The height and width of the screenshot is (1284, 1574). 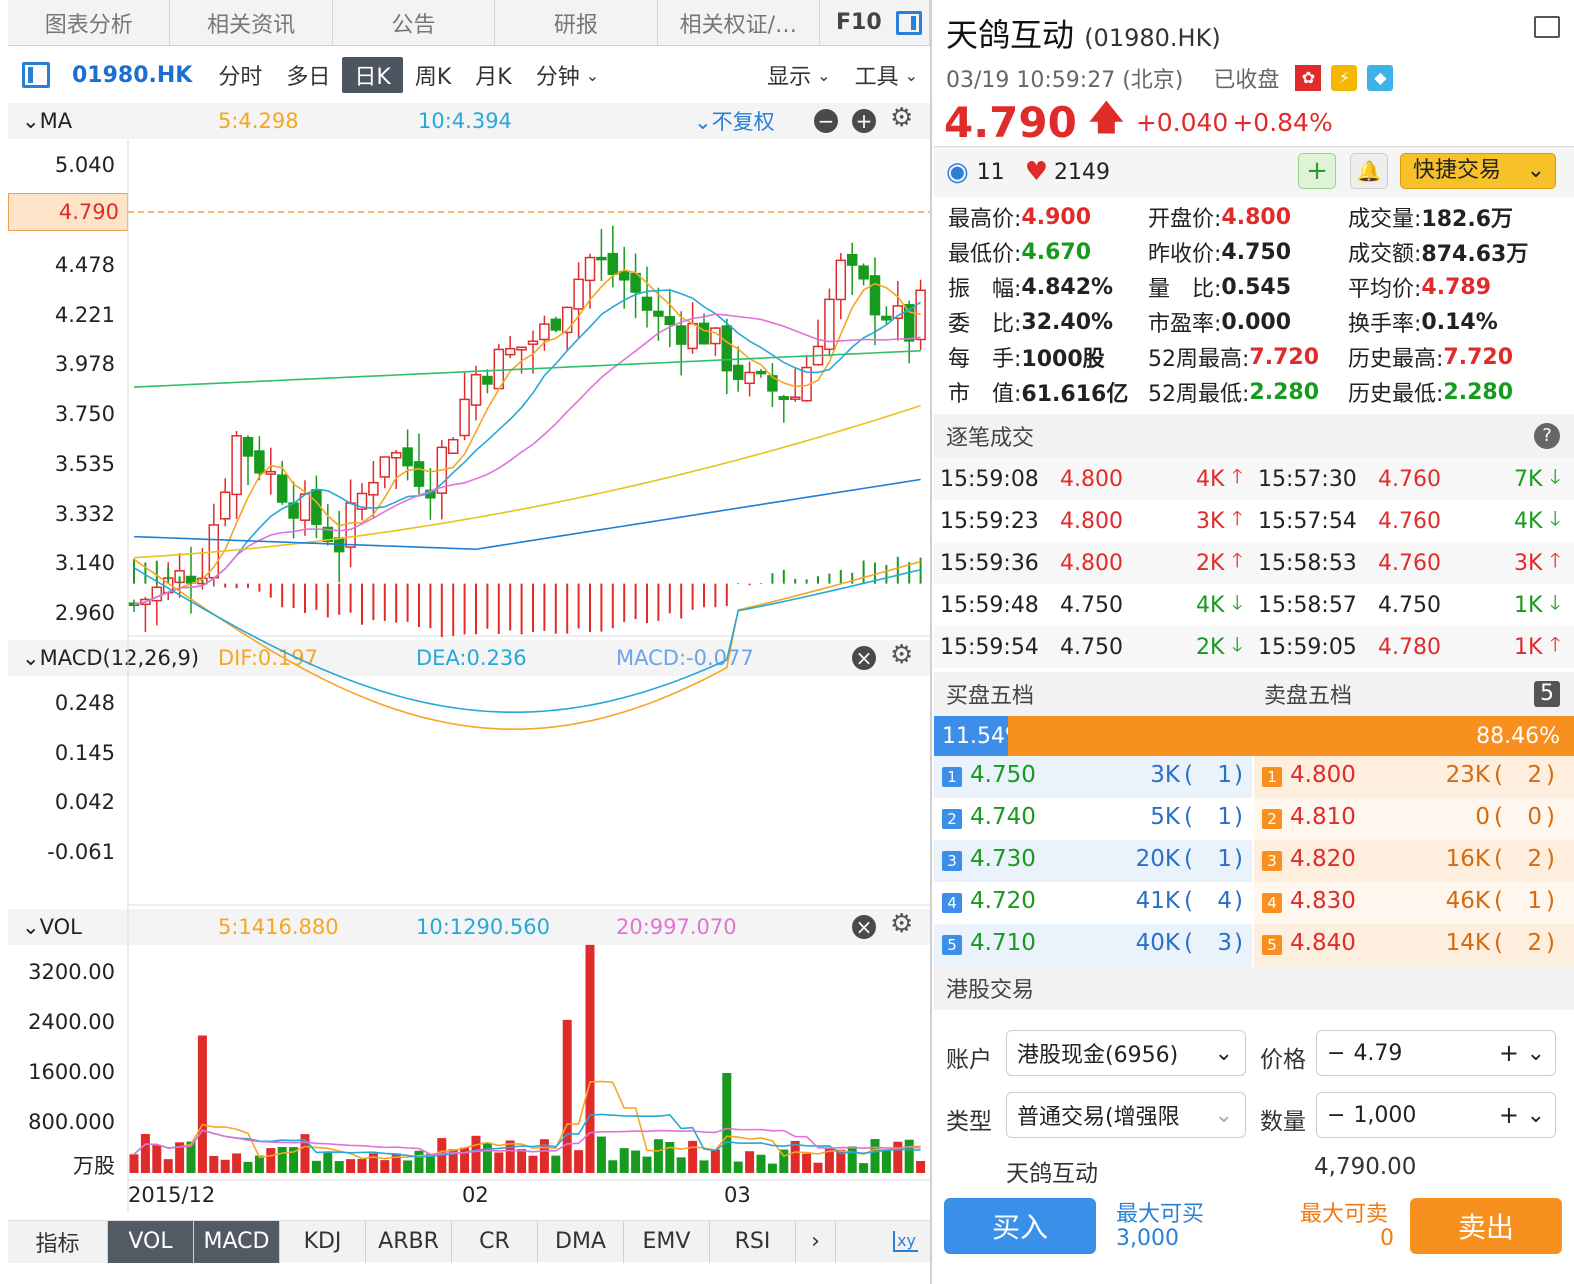 I want to click on bid-count: 1, so click(x=1224, y=817).